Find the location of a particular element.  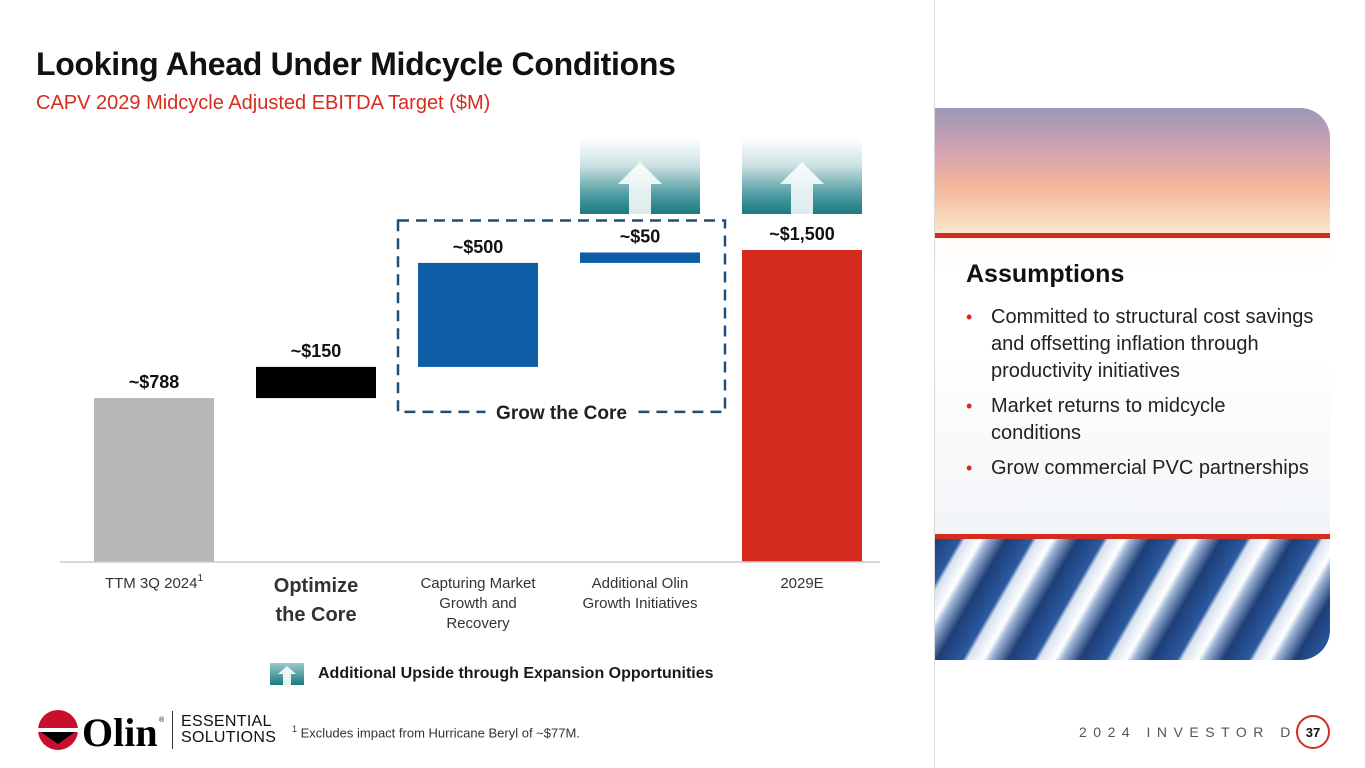

logo-separator is located at coordinates (172, 730).